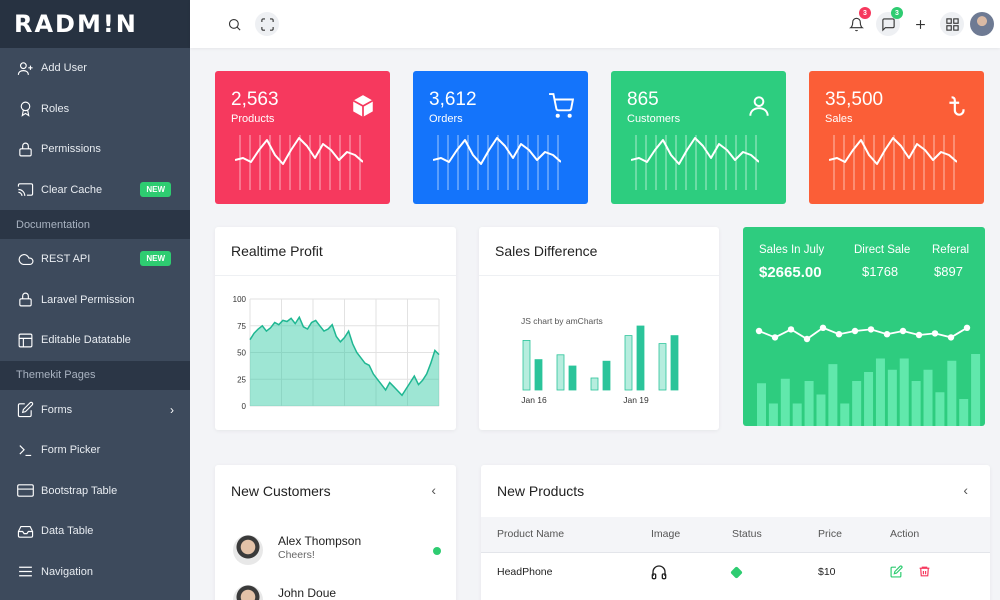  I want to click on sidebar-item-bootstrap-table: Bootstrap Table, so click(95, 491).